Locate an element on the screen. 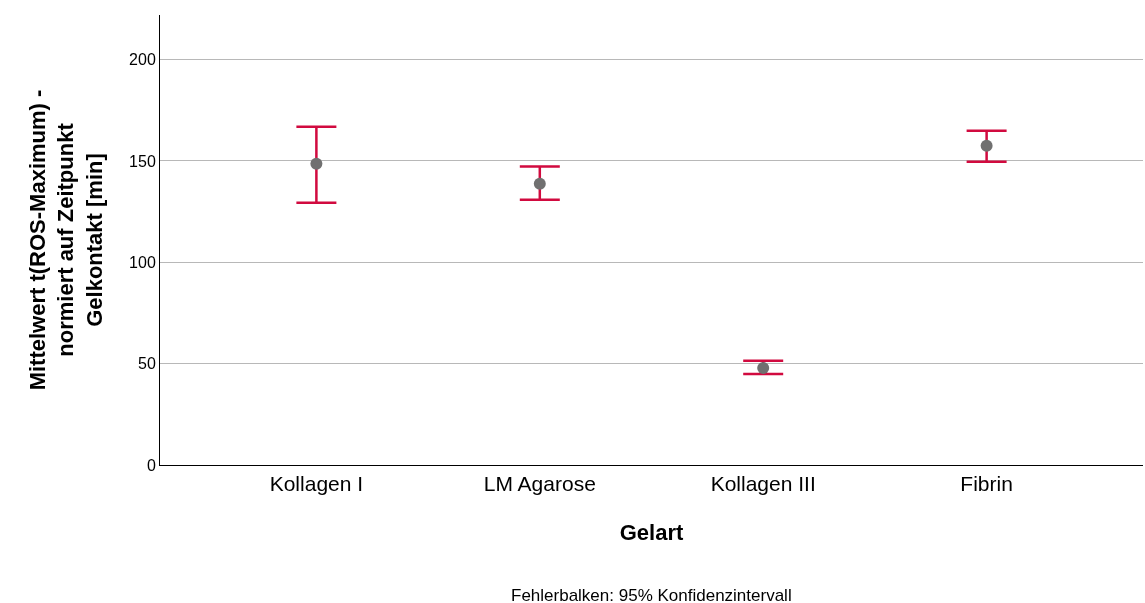 The image size is (1145, 603). x-axis-title: Gelart is located at coordinates (651, 533).